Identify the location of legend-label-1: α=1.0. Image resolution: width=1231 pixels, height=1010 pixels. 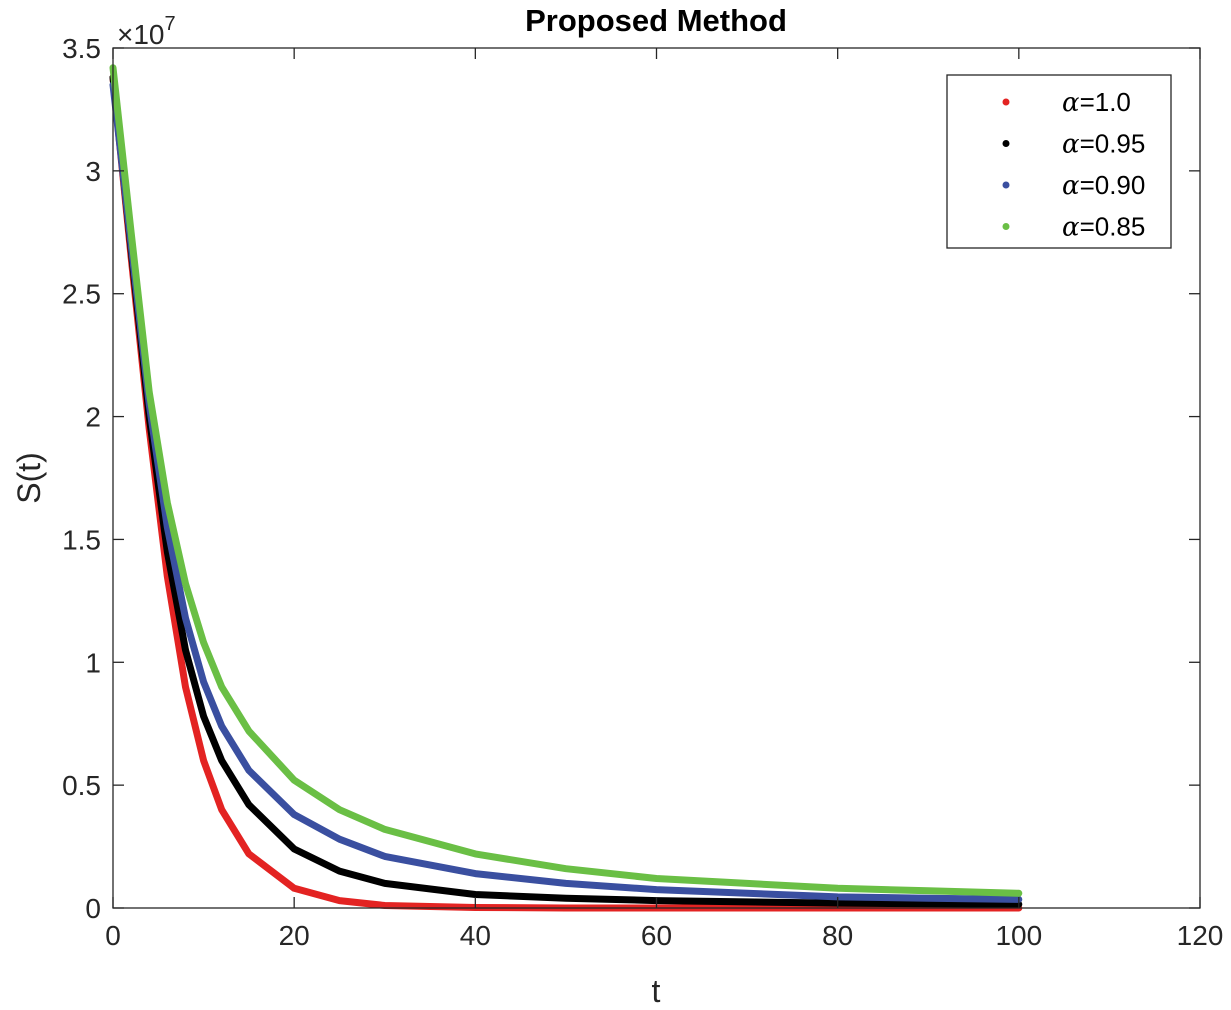
(1096, 102).